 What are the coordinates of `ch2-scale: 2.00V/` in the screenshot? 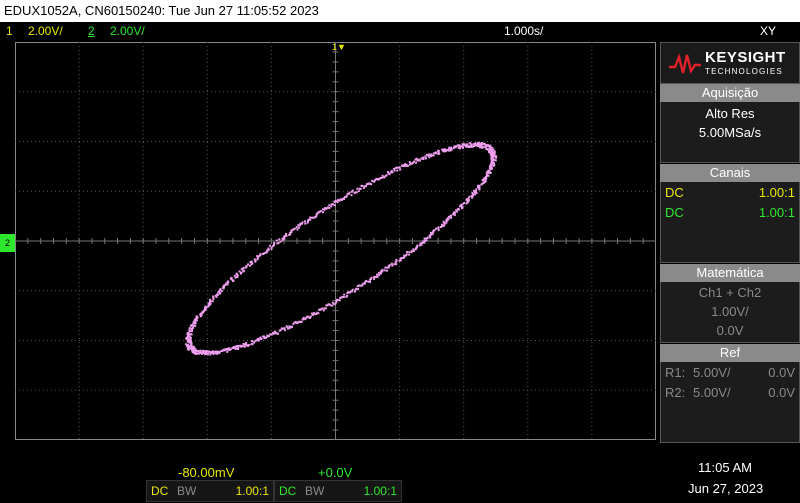 It's located at (127, 31).